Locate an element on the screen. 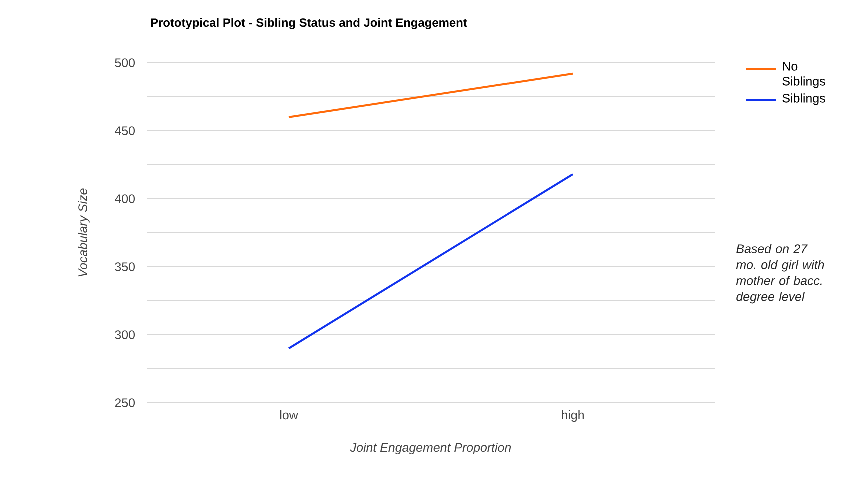 This screenshot has height=484, width=853. text: Based on 27 mo. old girl with mother of bacc. degree level is located at coordinates (780, 274).